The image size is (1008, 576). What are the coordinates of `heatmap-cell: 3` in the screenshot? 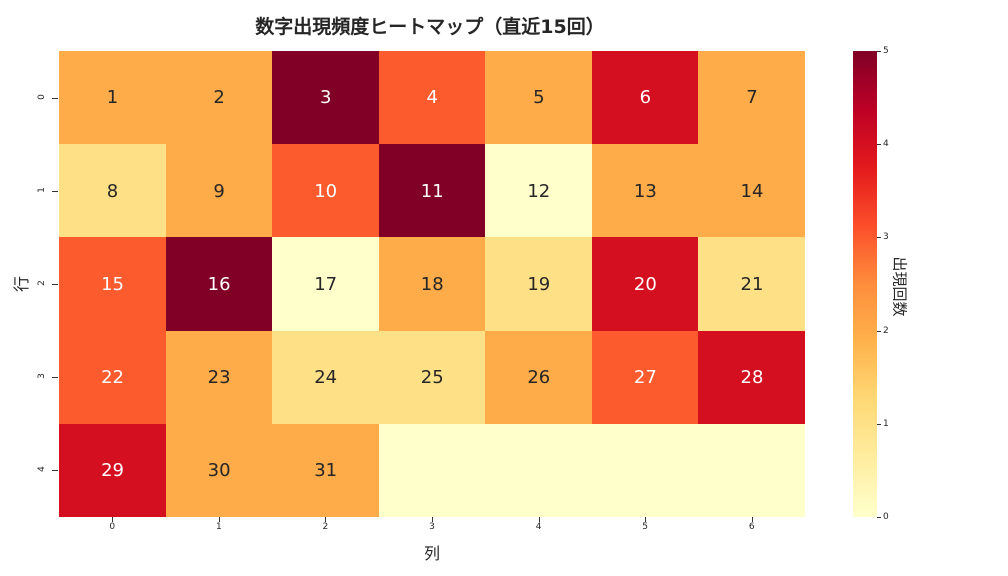 It's located at (326, 98).